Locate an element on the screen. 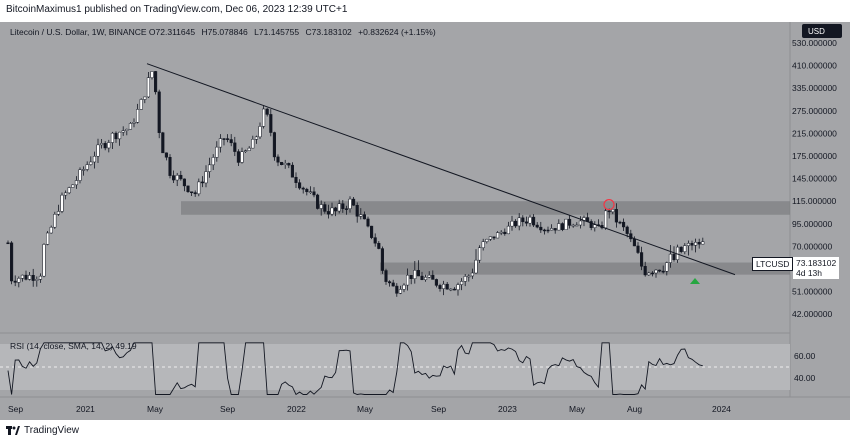 The width and height of the screenshot is (850, 442). rsi-line is located at coordinates (355, 369).